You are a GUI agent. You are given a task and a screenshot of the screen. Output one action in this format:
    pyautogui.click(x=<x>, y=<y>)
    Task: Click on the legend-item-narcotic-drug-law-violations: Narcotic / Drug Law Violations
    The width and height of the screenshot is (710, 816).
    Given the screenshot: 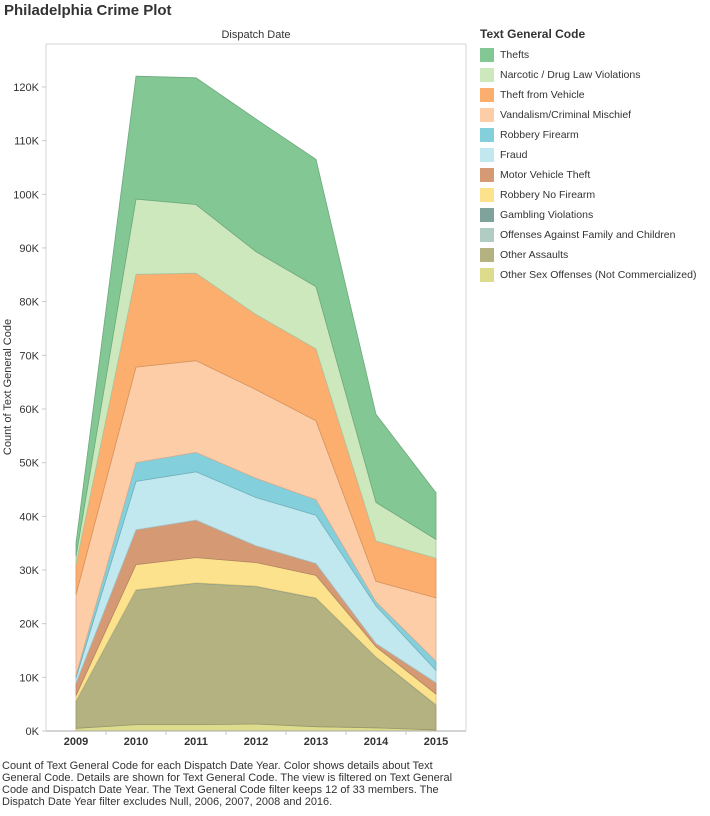 What is the action you would take?
    pyautogui.click(x=594, y=75)
    